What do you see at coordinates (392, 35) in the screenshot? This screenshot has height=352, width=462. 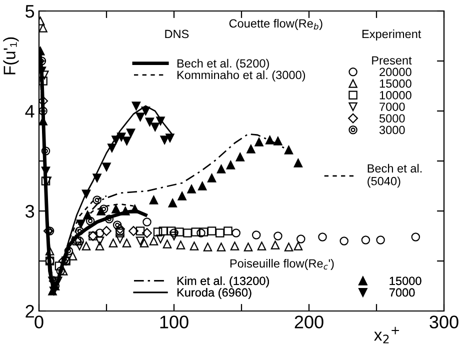 I see `annotation: Experiment` at bounding box center [392, 35].